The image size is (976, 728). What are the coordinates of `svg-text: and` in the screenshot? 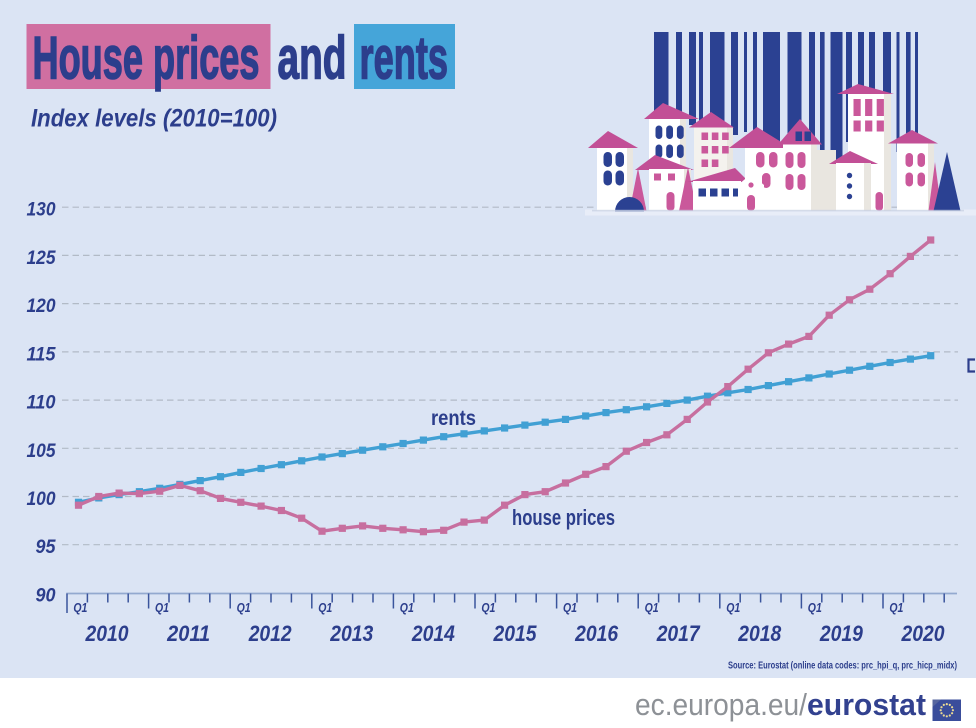 It's located at (312, 58).